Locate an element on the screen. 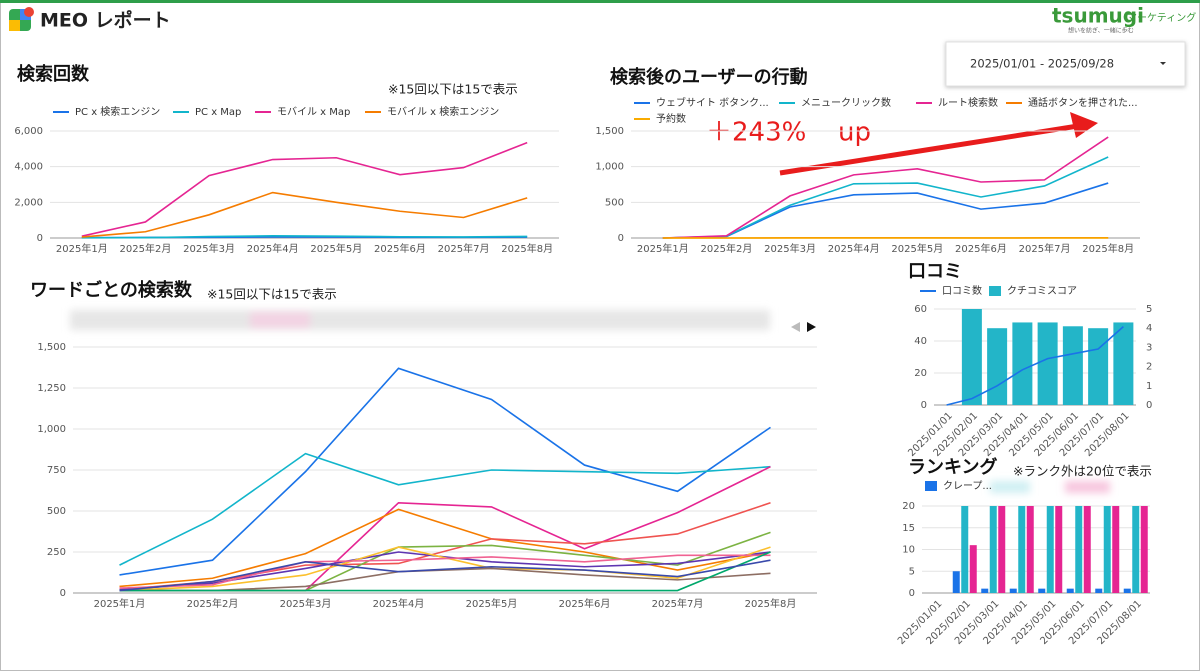 The image size is (1200, 671). y-tick-label: 2,000 is located at coordinates (28, 202).